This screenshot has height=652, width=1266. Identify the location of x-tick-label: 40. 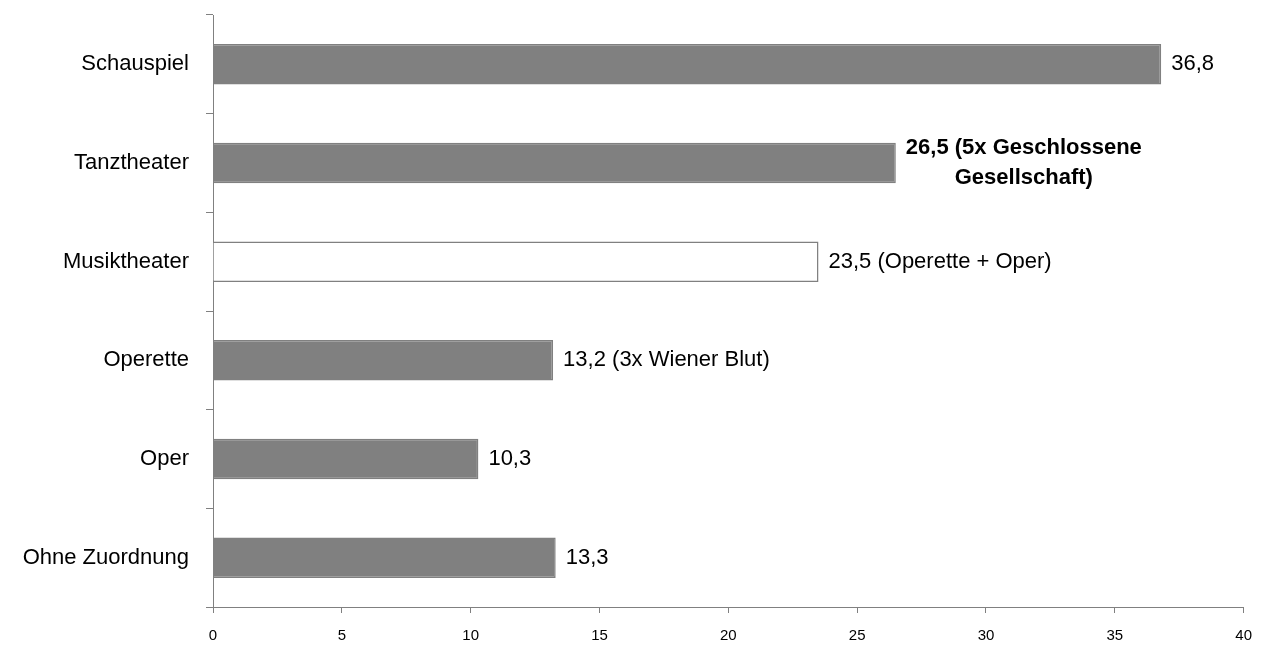
(1243, 635).